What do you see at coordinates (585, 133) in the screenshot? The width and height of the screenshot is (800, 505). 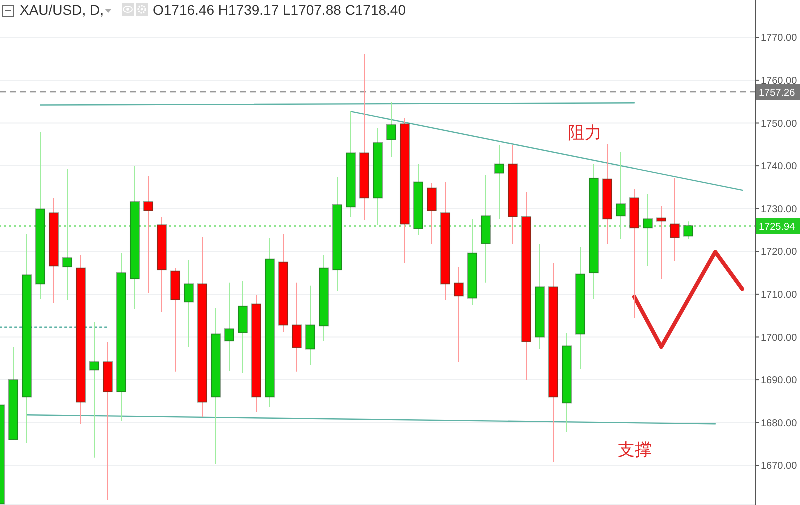 I see `annotation: 阻力` at bounding box center [585, 133].